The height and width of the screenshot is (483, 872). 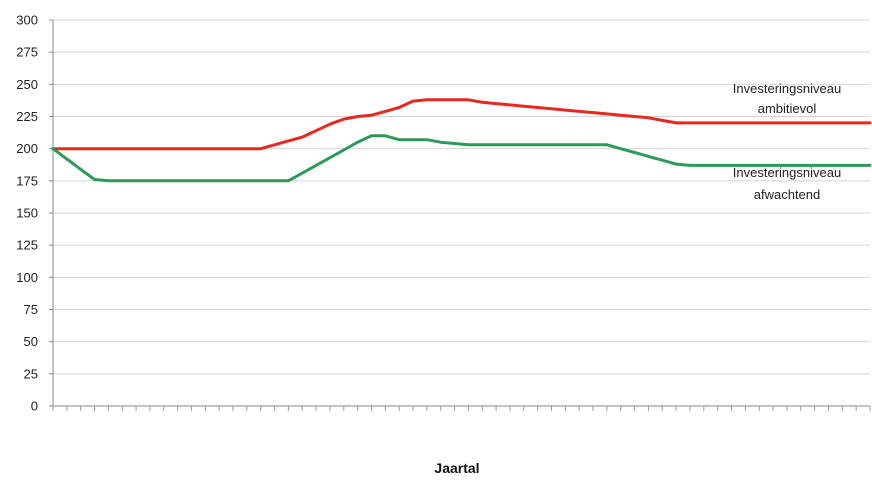 What do you see at coordinates (27, 20) in the screenshot?
I see `y-tick-label: 300` at bounding box center [27, 20].